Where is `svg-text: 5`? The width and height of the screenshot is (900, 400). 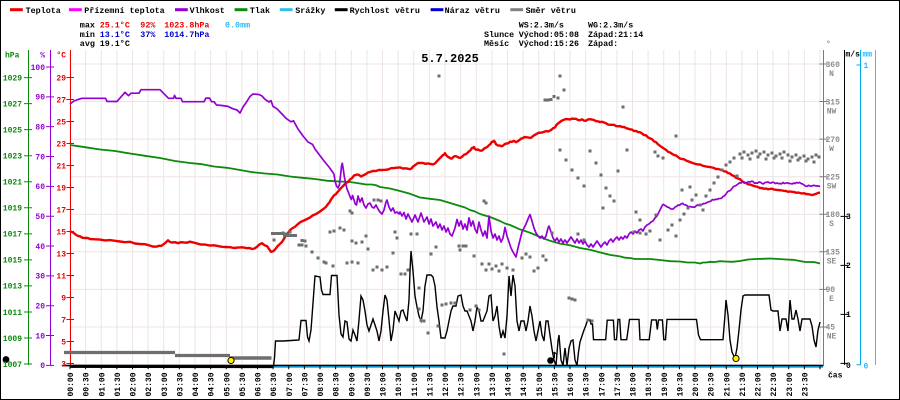 svg-text: 5 is located at coordinates (63, 342).